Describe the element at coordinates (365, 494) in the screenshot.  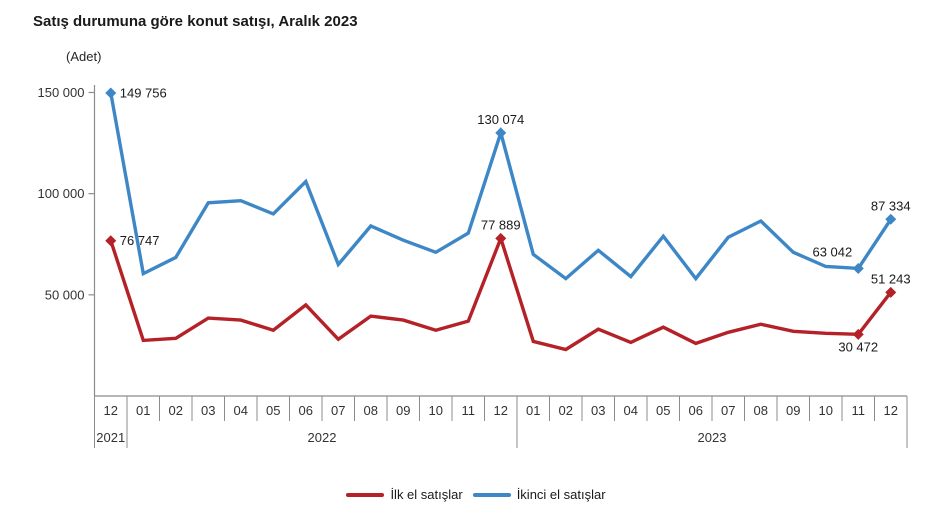
I see `first-hand-line-swatch-icon` at that location.